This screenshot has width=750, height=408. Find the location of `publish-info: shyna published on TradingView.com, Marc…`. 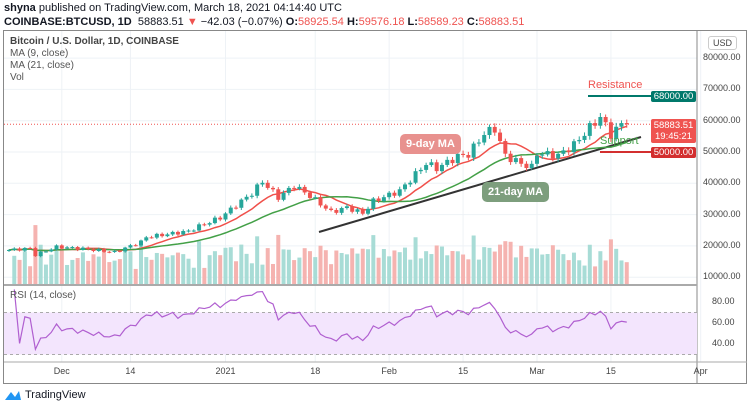

publish-info: shyna published on TradingView.com, Marc… is located at coordinates (173, 8).